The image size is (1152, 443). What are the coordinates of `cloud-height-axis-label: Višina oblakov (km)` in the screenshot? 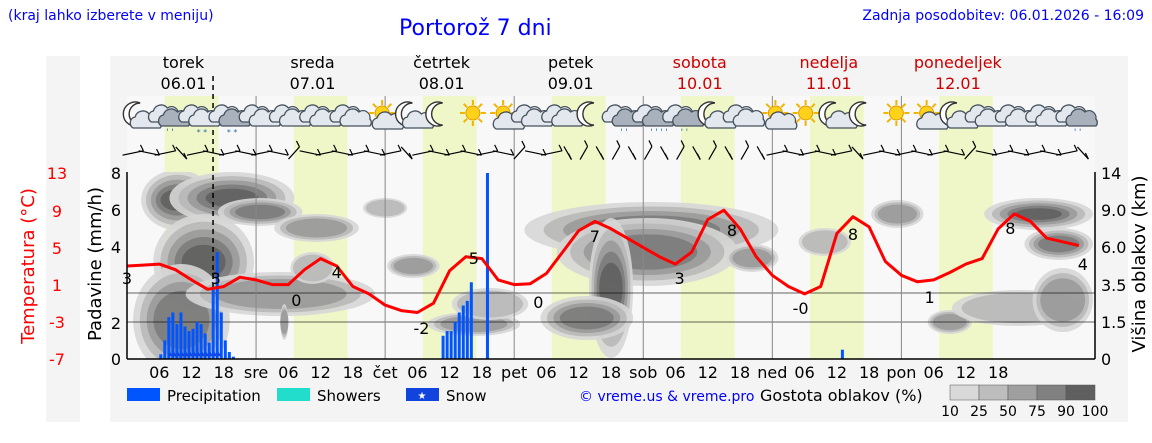 It's located at (1139, 263).